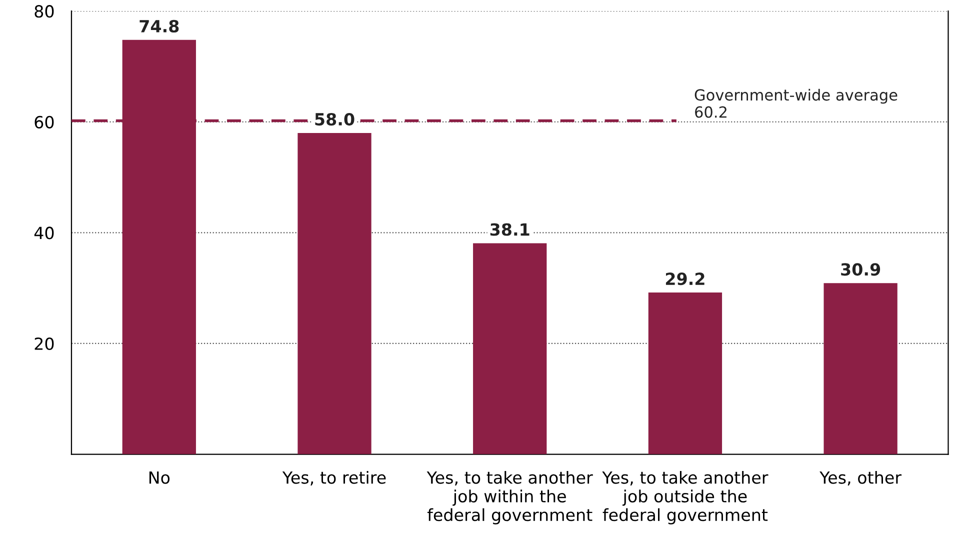 This screenshot has width=953, height=554. I want to click on y-tick-label: 40, so click(44, 233).